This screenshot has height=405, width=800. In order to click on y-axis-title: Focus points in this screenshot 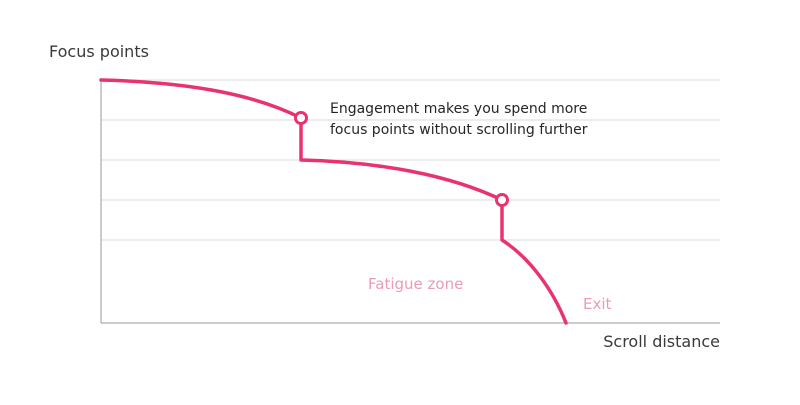, I will do `click(99, 51)`.